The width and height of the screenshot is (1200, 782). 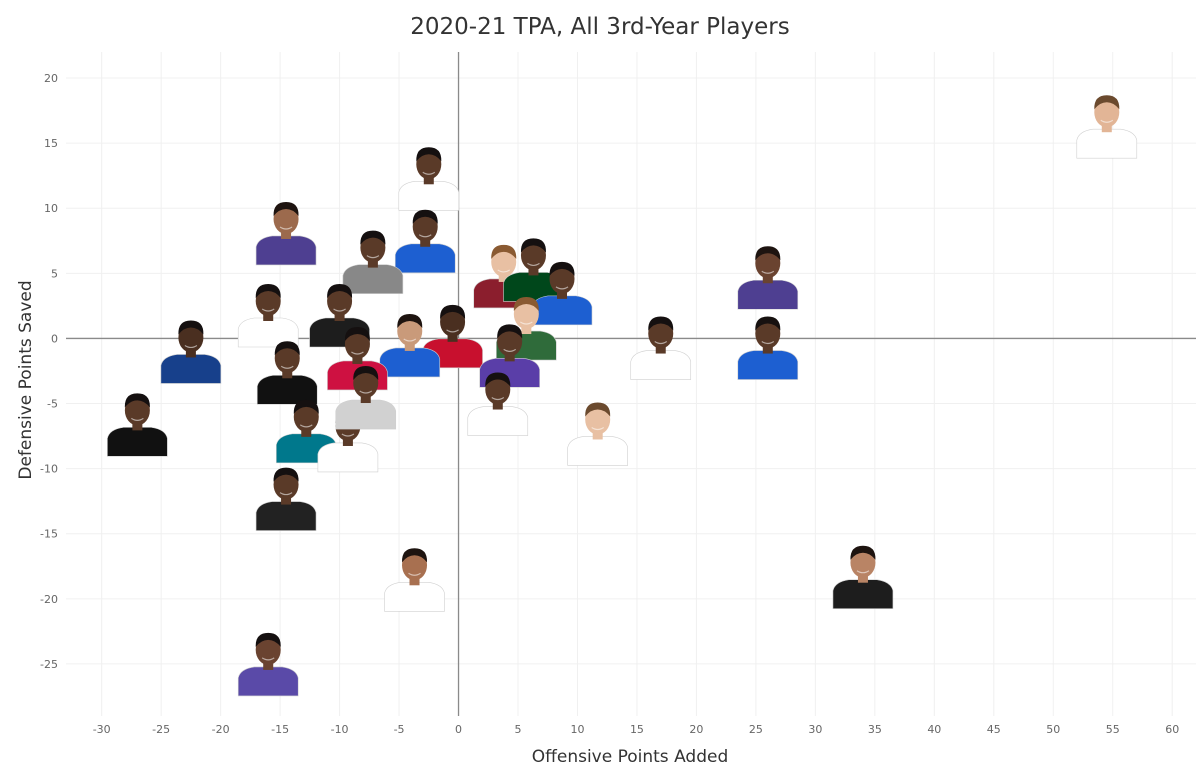 What do you see at coordinates (54, 338) in the screenshot?
I see `y-tick-label: 0` at bounding box center [54, 338].